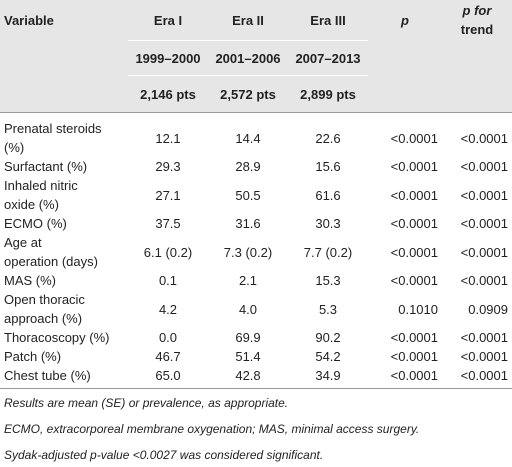 The height and width of the screenshot is (467, 512). Describe the element at coordinates (328, 134) in the screenshot. I see `value-cell: 22.6` at that location.